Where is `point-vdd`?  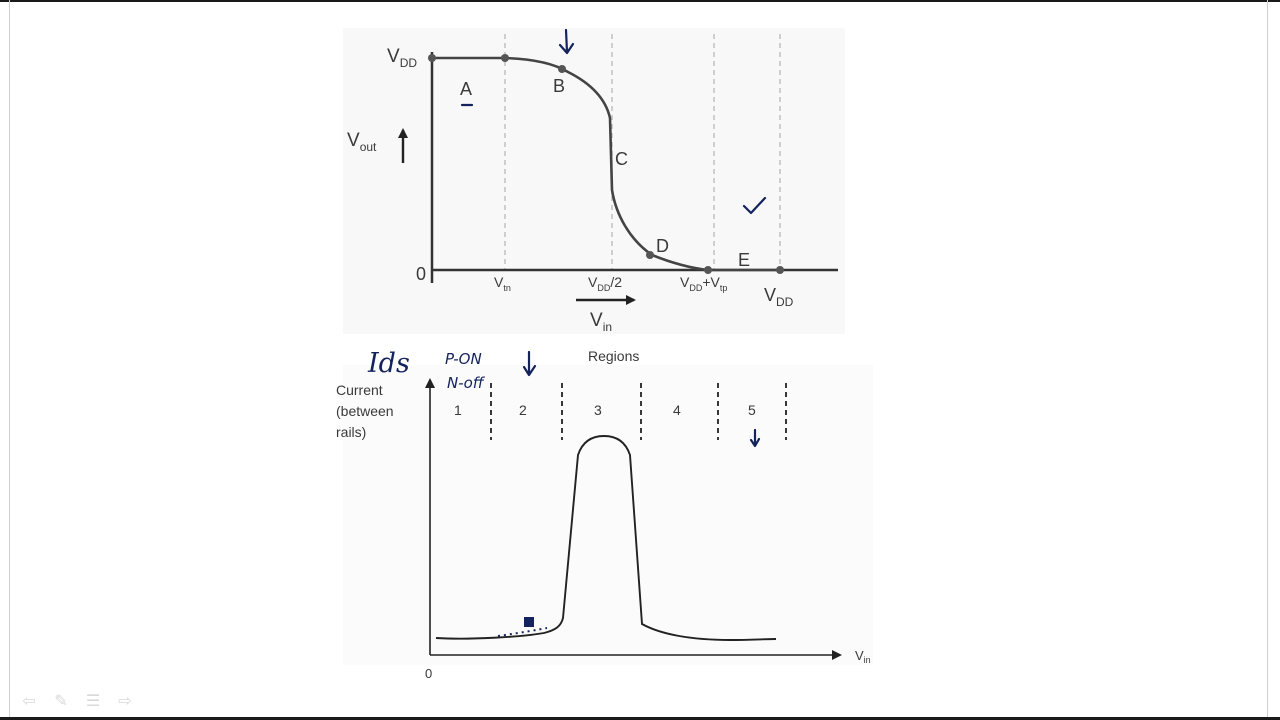 point-vdd is located at coordinates (780, 270).